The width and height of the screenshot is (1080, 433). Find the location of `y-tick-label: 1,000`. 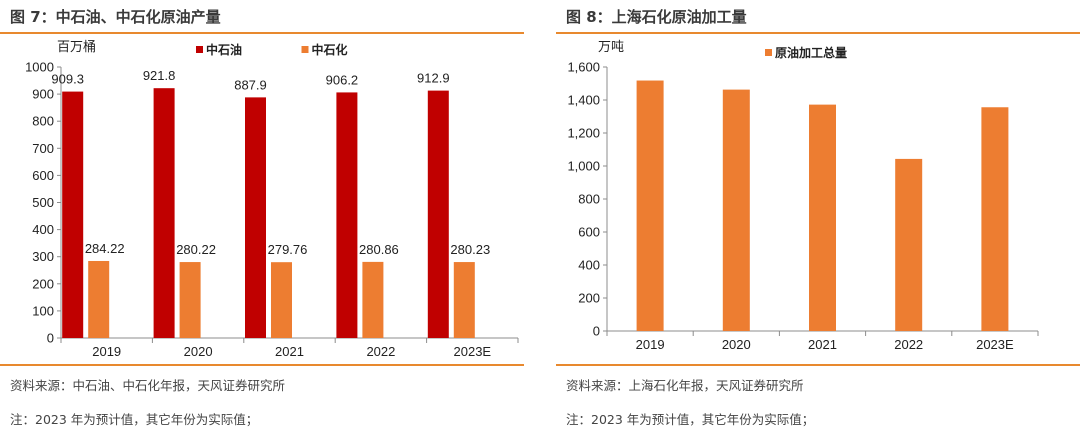

y-tick-label: 1,000 is located at coordinates (583, 166).